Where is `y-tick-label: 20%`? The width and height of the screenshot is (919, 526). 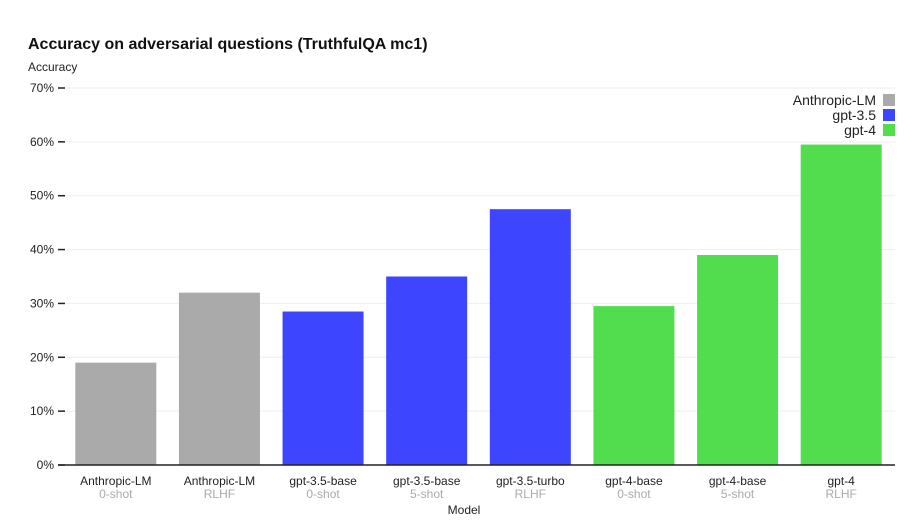
y-tick-label: 20% is located at coordinates (42, 357).